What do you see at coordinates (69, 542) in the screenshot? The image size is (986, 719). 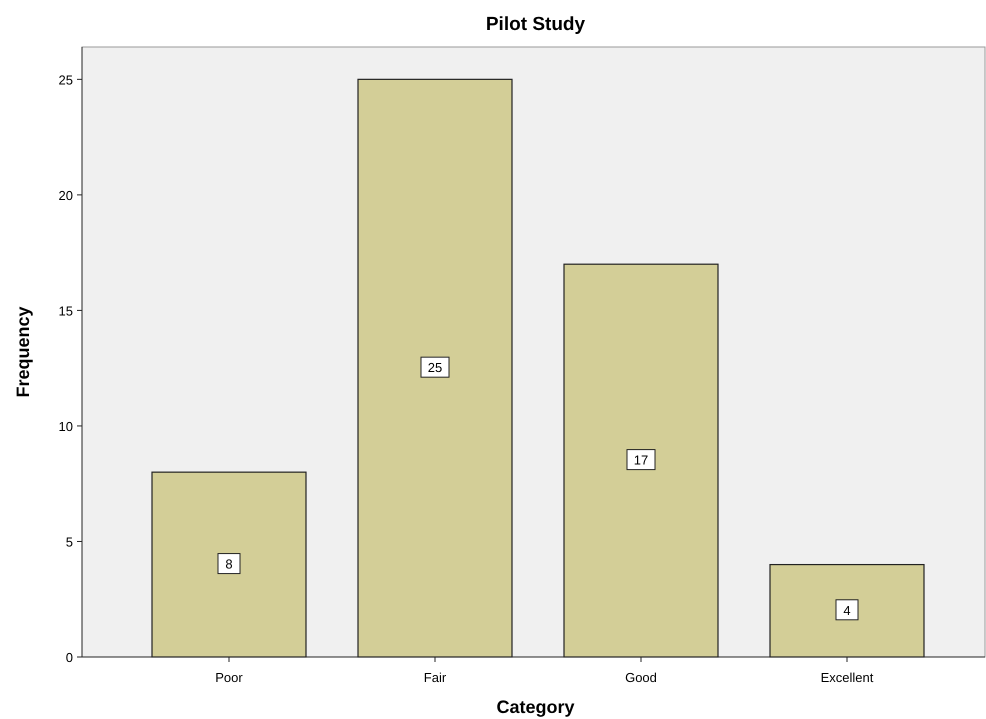 I see `y-tick-label: 5` at bounding box center [69, 542].